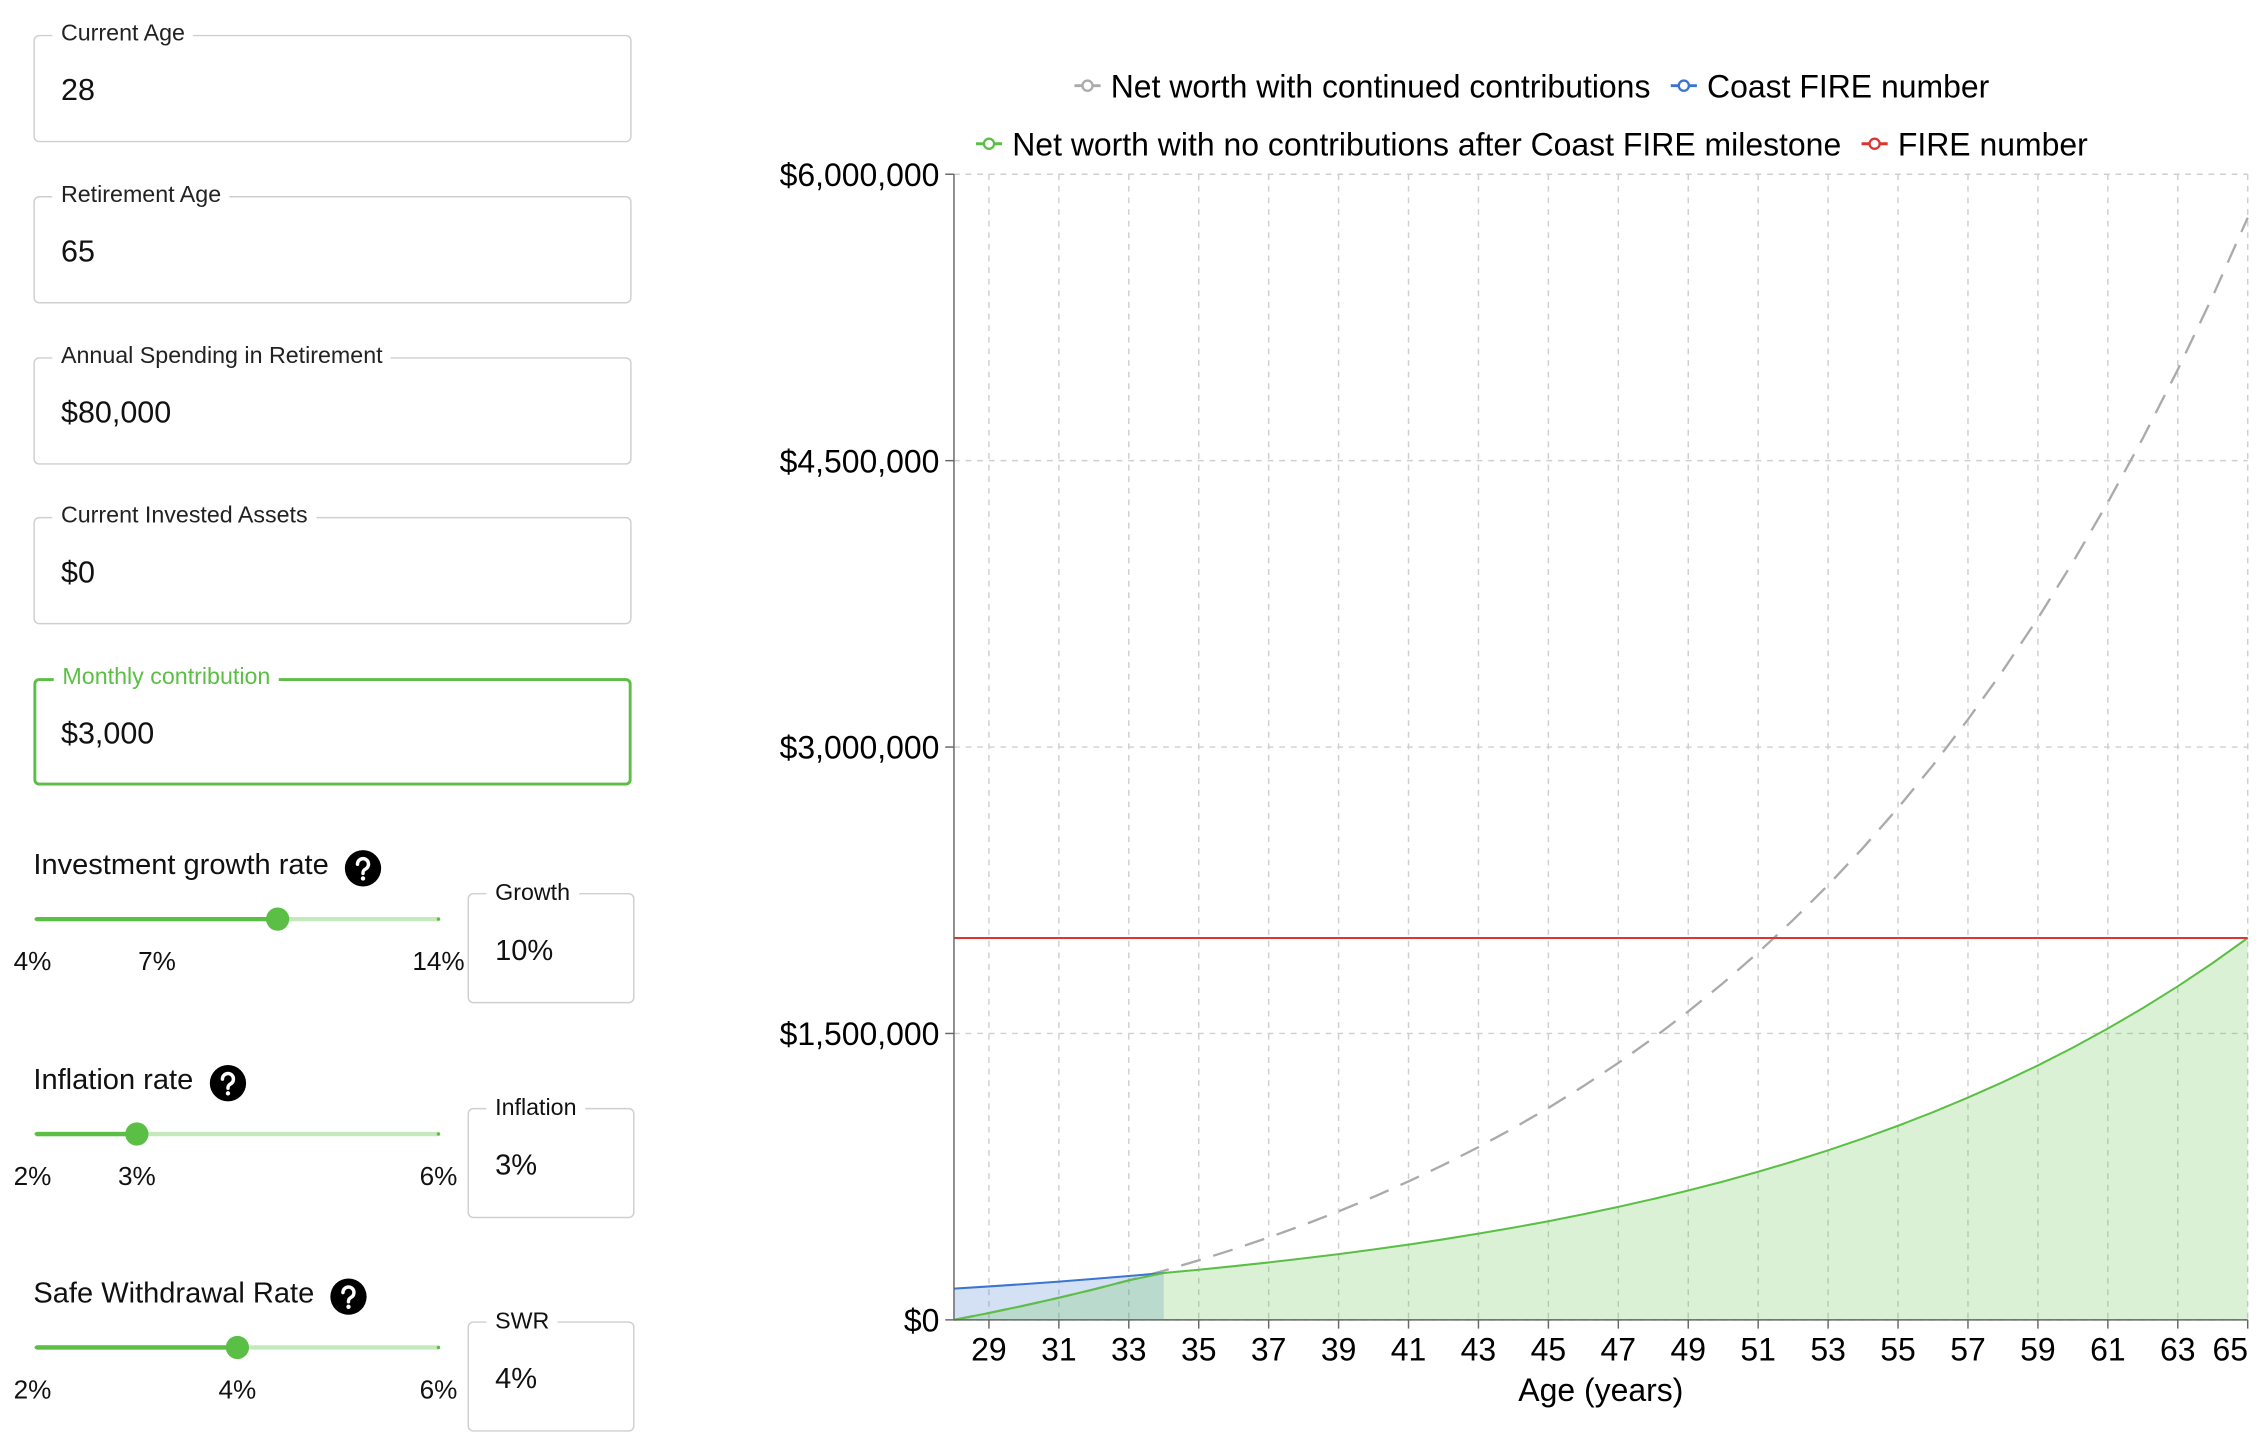 Image resolution: width=2265 pixels, height=1432 pixels. I want to click on legend-item: Coast FIRE number, so click(1830, 86).